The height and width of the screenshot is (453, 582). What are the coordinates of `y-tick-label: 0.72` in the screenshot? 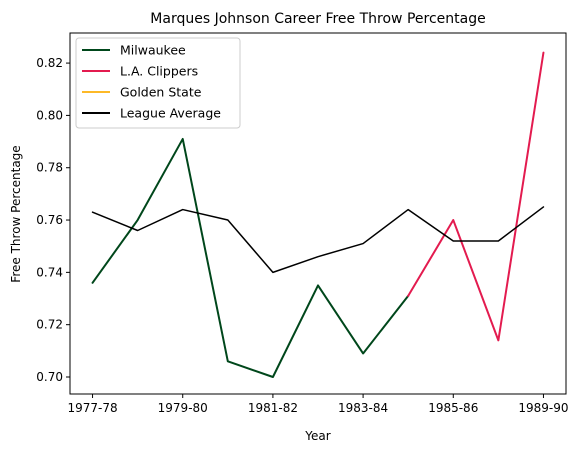 It's located at (49, 325).